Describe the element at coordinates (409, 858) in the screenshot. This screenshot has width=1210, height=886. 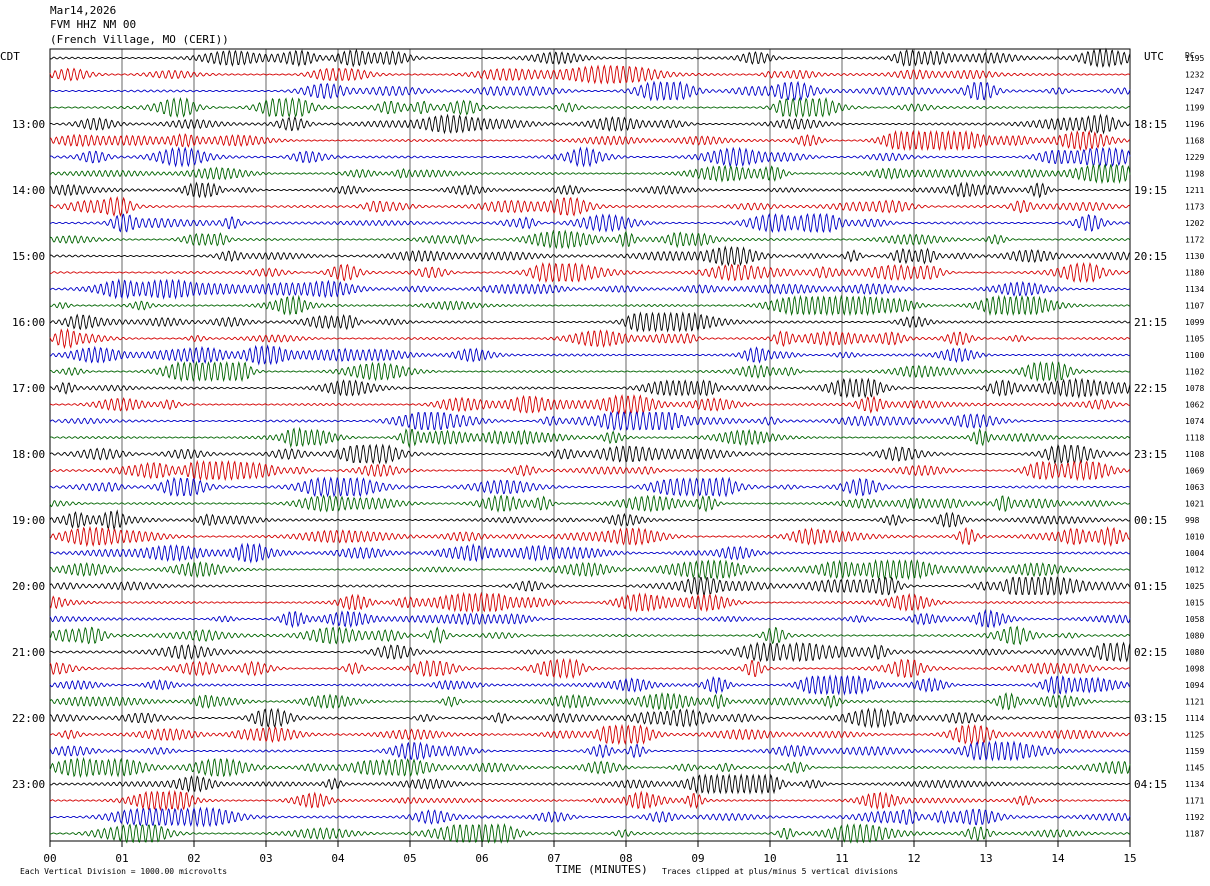
I see `x-tick-label: 05` at that location.